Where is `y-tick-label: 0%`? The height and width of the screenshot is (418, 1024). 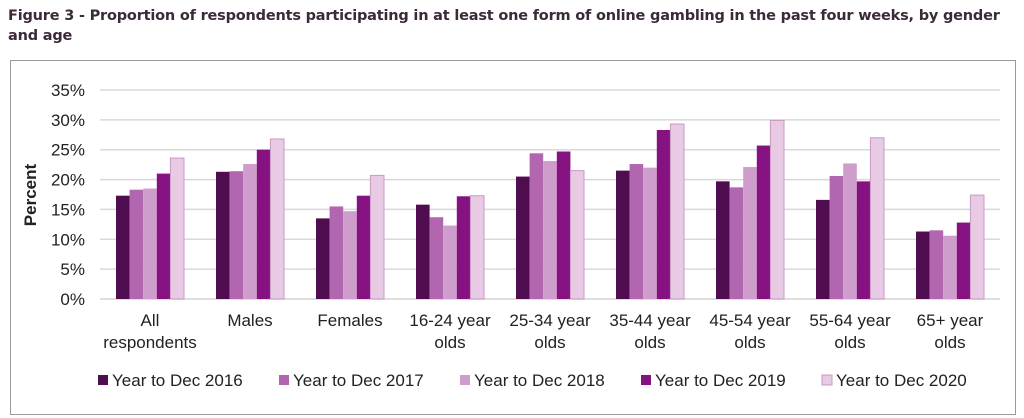
y-tick-label: 0% is located at coordinates (72, 299).